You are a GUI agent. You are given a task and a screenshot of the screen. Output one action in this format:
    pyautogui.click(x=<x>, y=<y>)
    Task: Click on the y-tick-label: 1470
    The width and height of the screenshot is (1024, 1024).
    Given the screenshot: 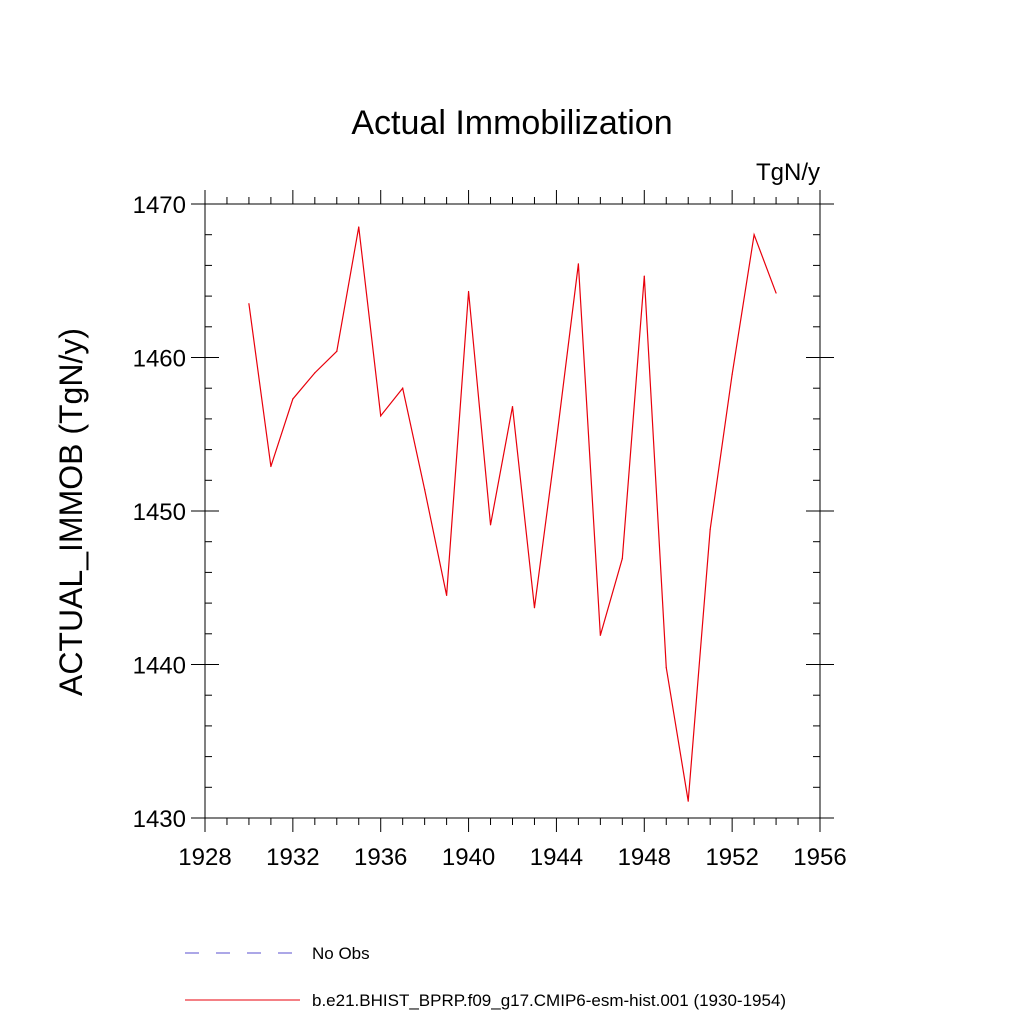 What is the action you would take?
    pyautogui.click(x=159, y=205)
    